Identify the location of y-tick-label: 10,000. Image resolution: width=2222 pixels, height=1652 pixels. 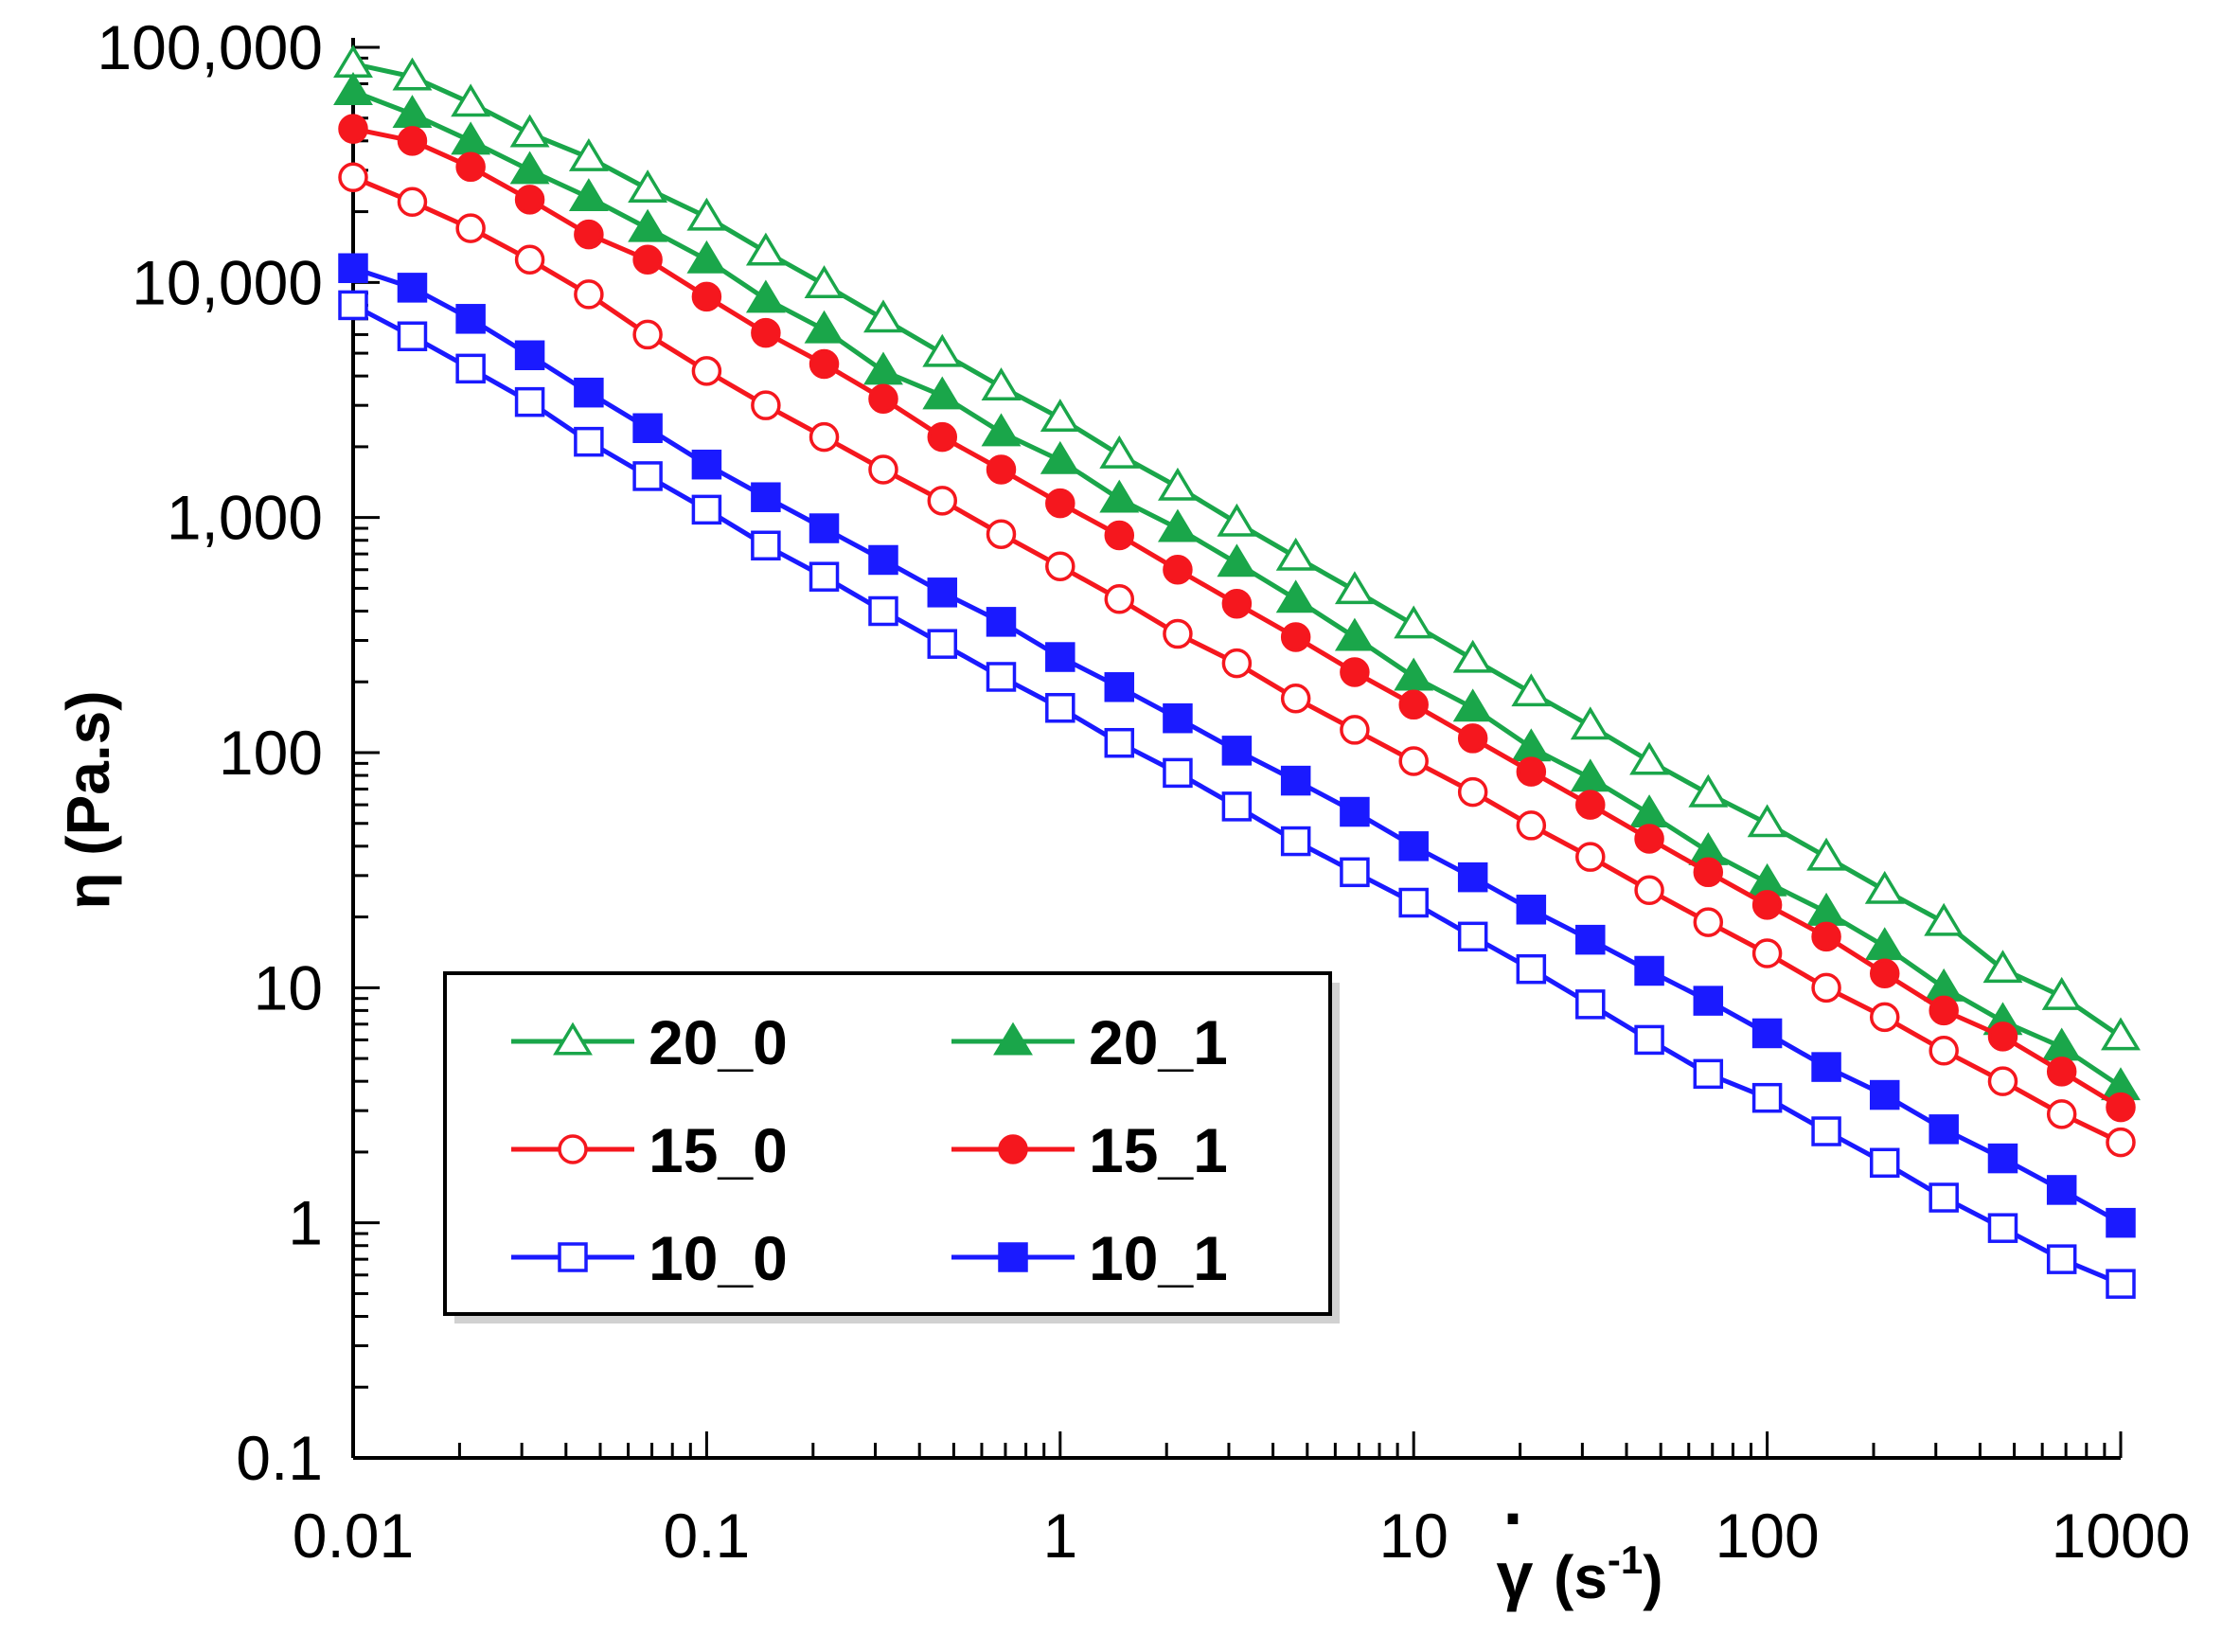
(228, 282).